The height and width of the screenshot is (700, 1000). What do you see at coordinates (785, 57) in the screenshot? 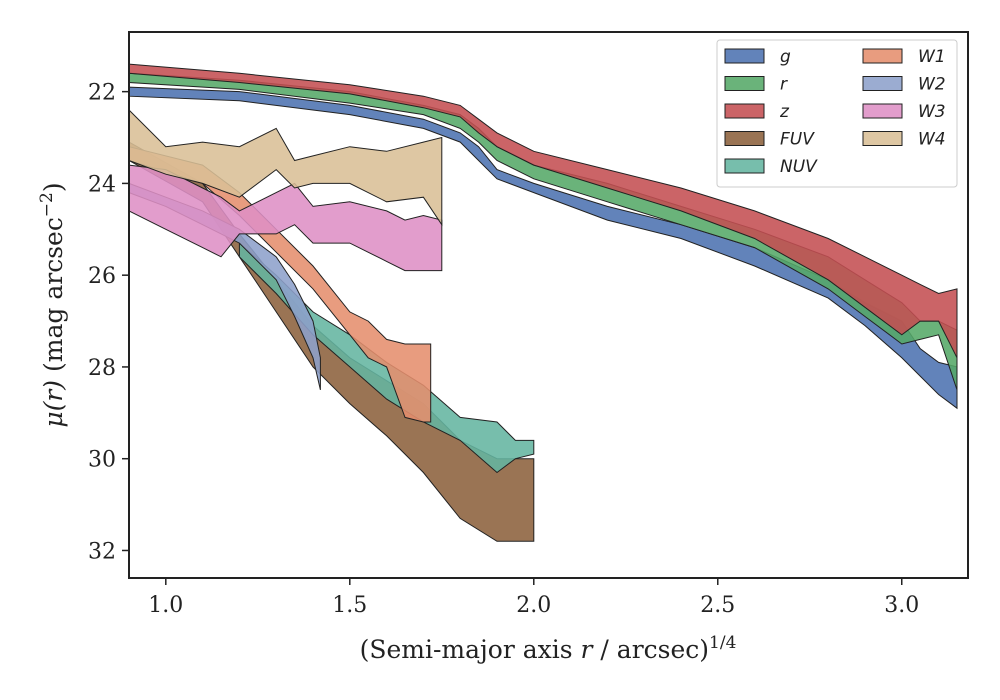
I see `legend-label-g: g` at bounding box center [785, 57].